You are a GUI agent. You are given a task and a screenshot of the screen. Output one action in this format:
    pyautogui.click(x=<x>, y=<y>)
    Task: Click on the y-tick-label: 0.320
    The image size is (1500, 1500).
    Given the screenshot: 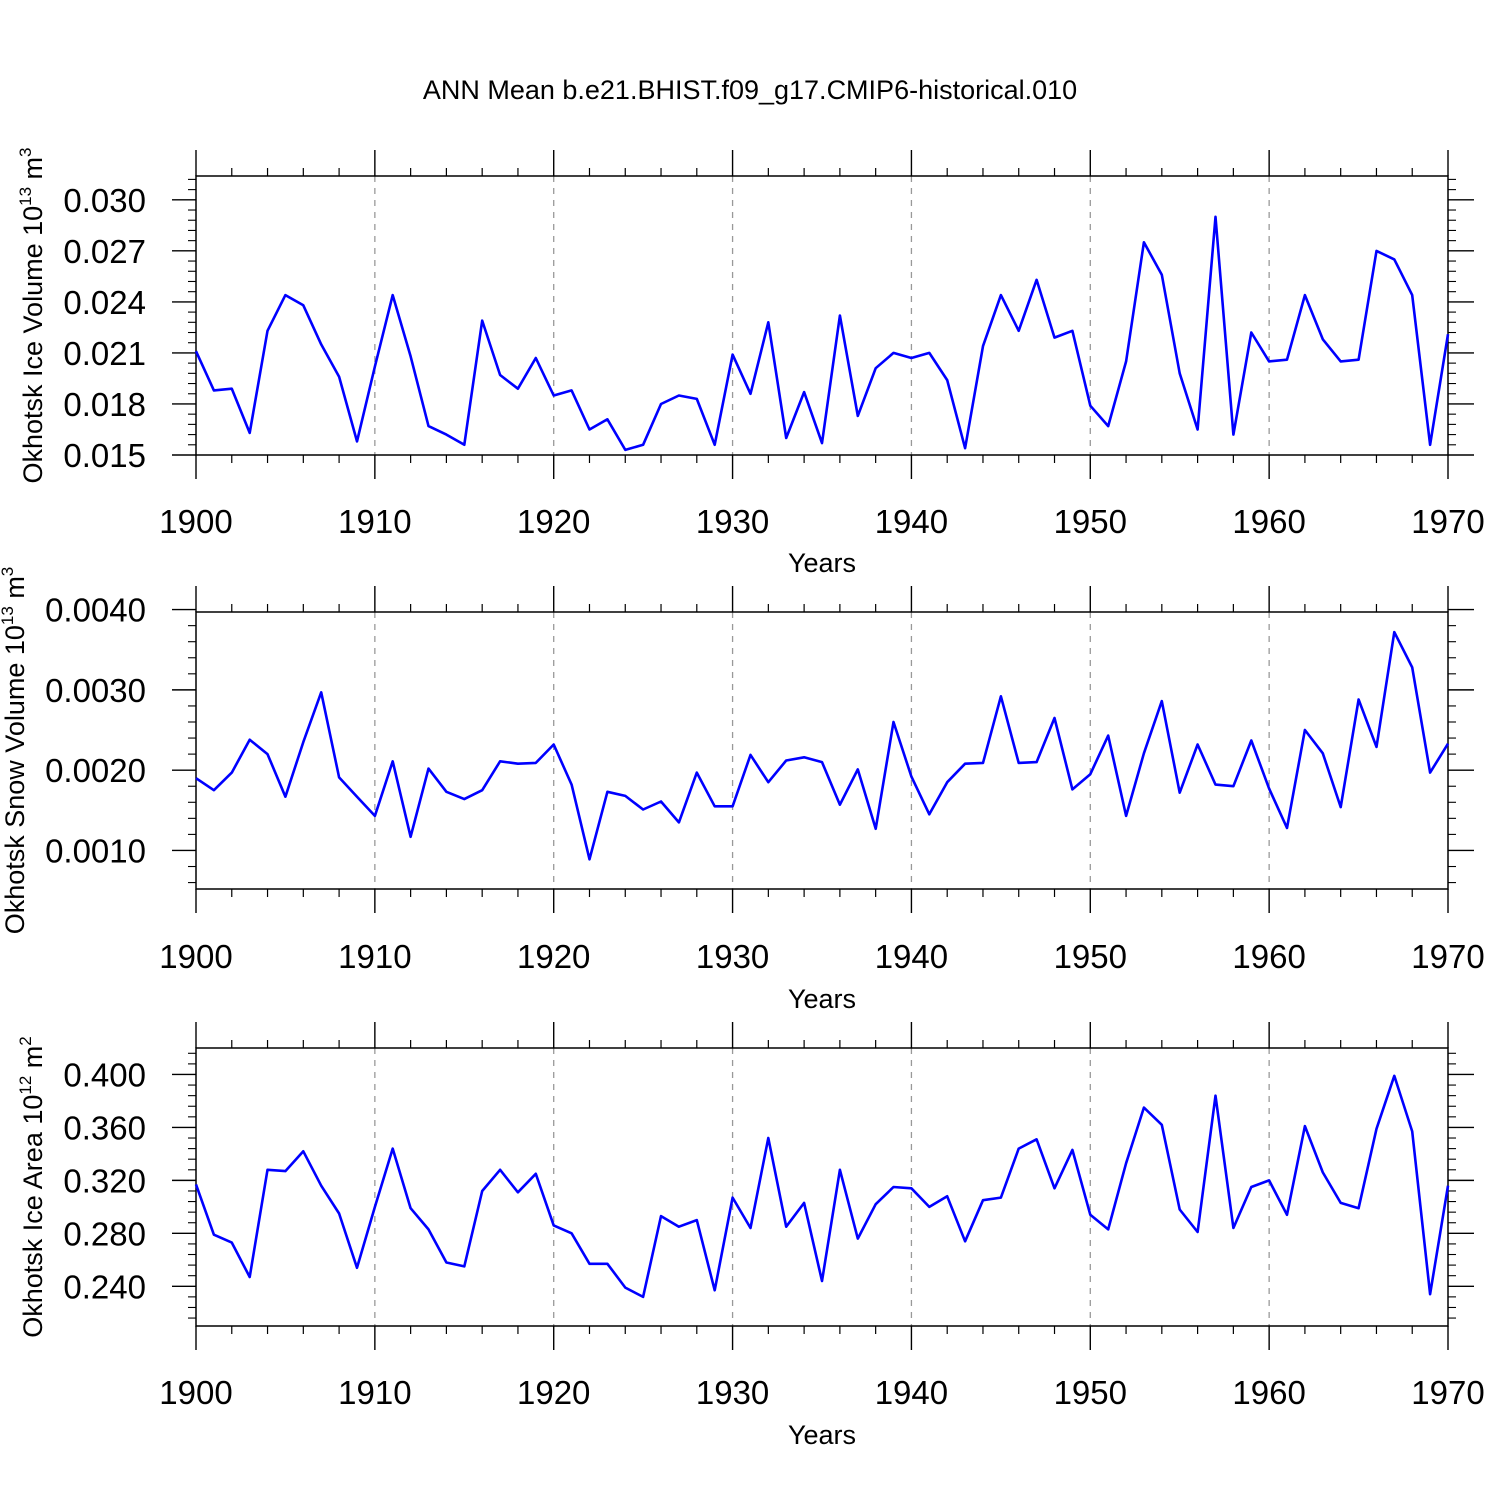 What is the action you would take?
    pyautogui.click(x=104, y=1180)
    